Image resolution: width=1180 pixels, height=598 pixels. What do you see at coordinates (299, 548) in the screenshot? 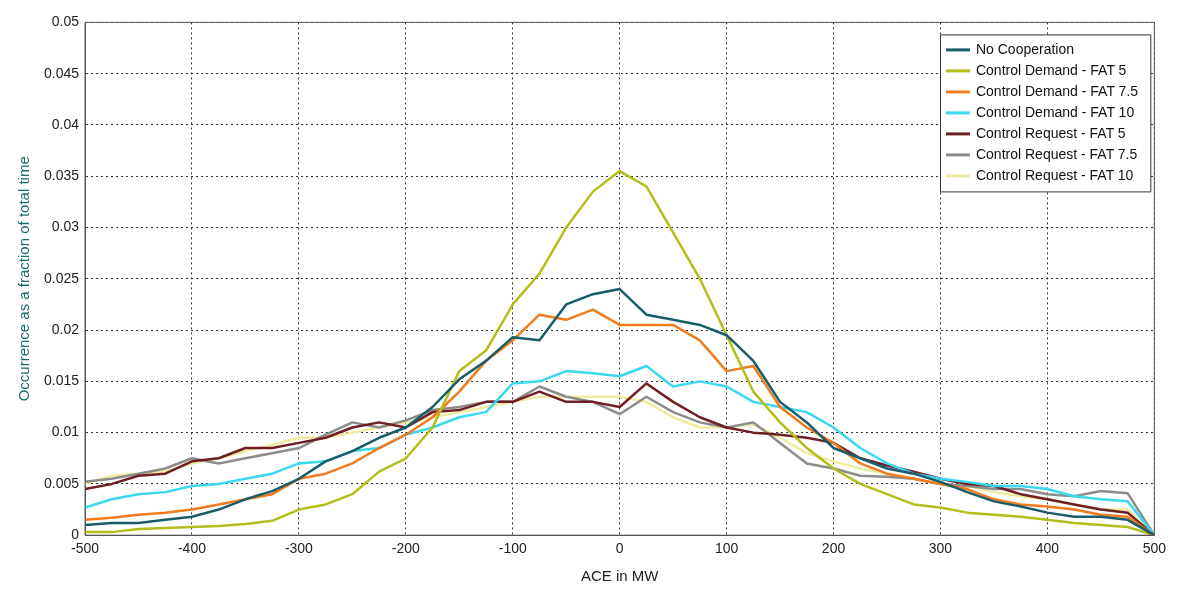
I see `x-tick-label: -300` at bounding box center [299, 548].